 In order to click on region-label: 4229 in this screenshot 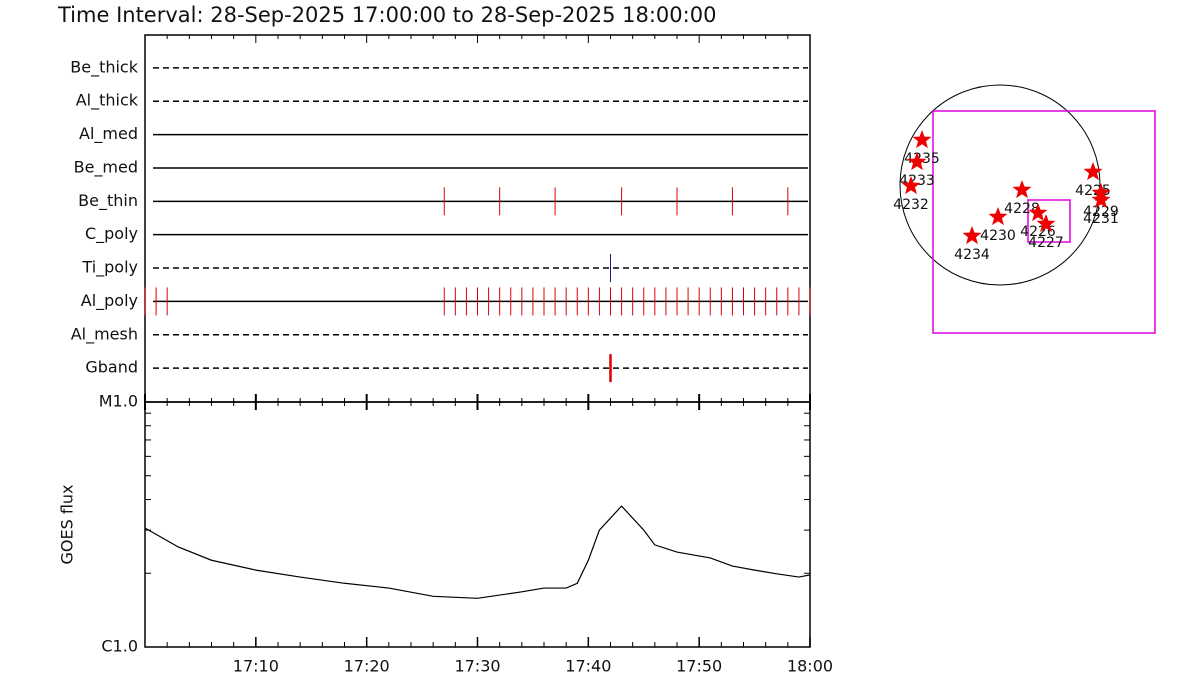, I will do `click(1101, 212)`.